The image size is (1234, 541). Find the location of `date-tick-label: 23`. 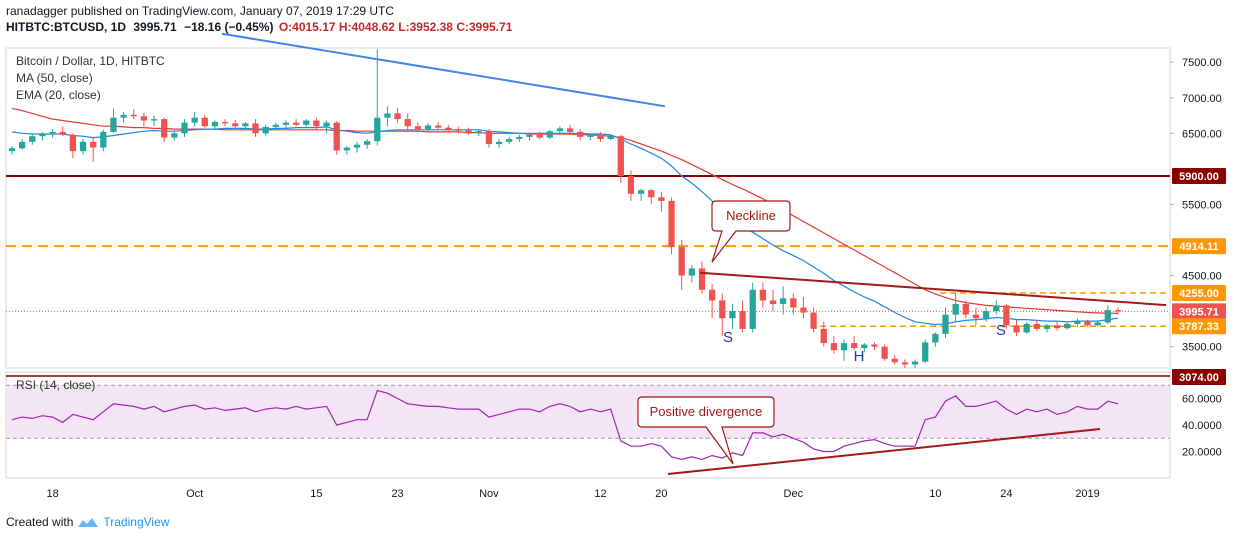

date-tick-label: 23 is located at coordinates (397, 494).